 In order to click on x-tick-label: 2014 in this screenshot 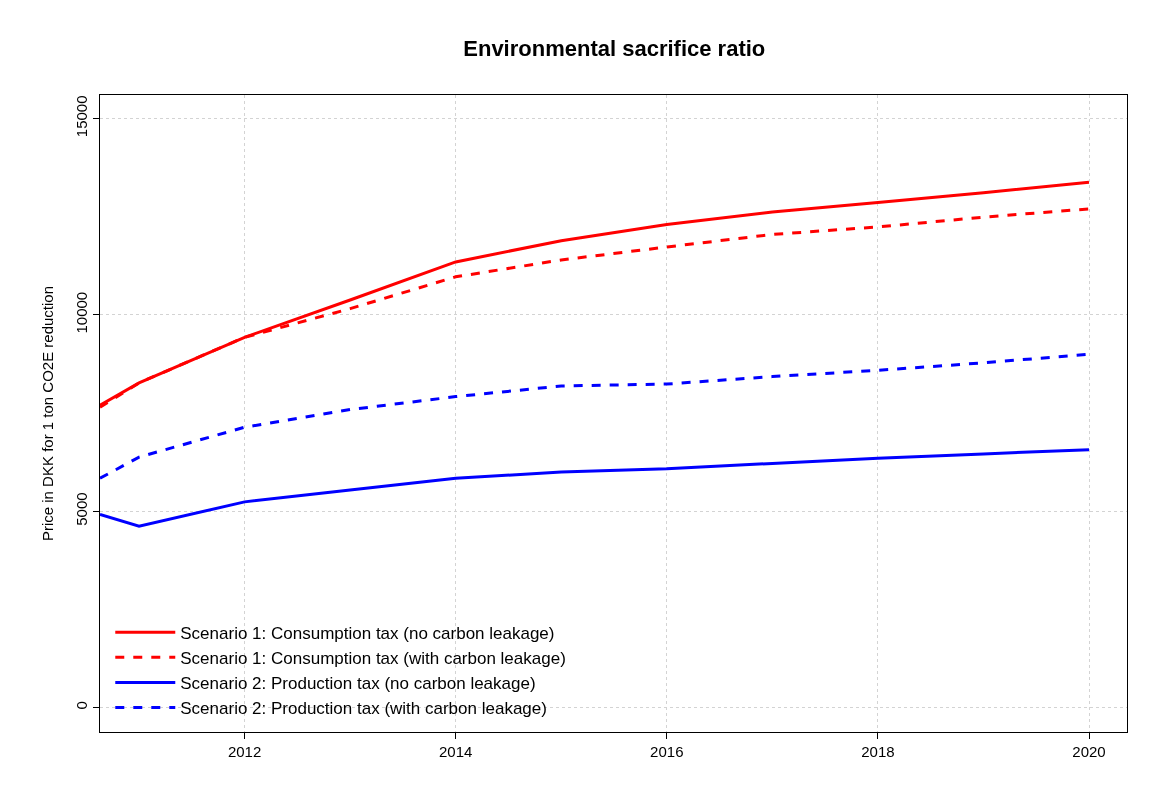, I will do `click(456, 751)`.